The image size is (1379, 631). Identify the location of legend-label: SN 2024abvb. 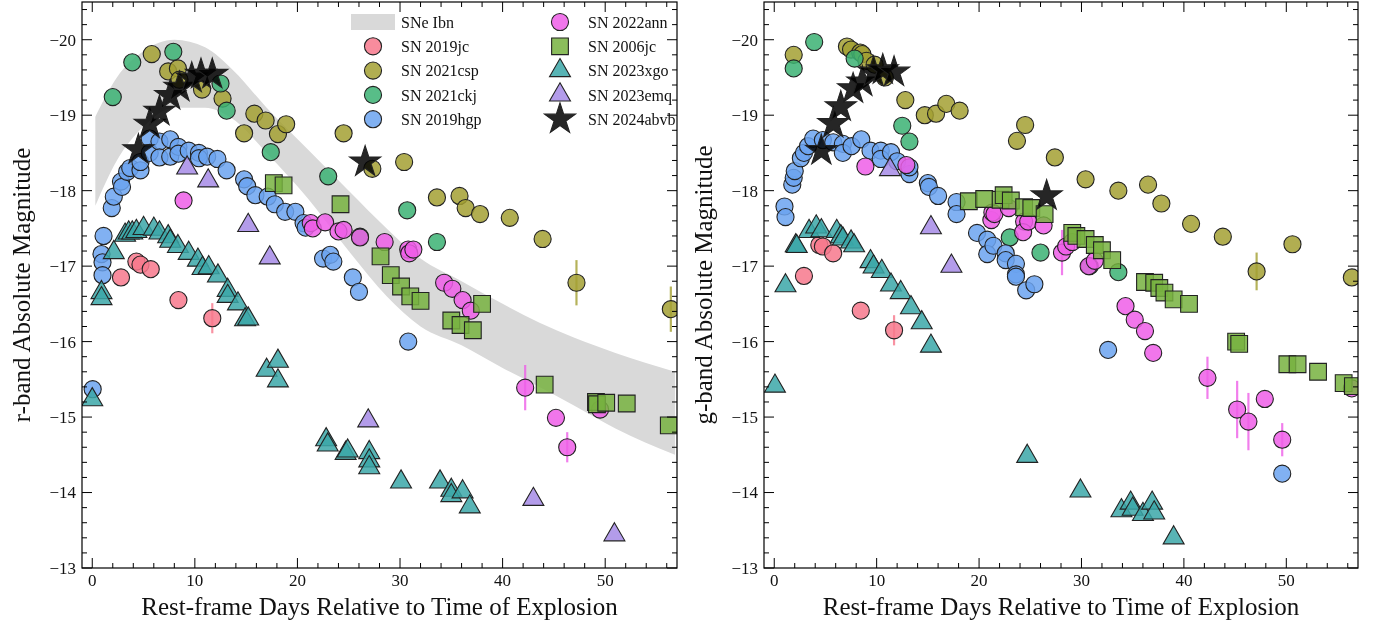
(632, 119).